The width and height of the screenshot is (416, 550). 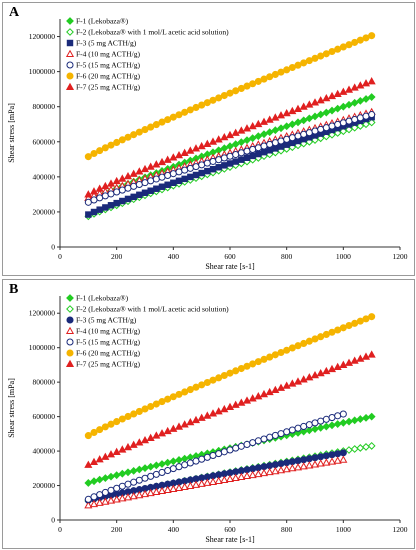 I want to click on x-tick-label: 1000, so click(x=343, y=256).